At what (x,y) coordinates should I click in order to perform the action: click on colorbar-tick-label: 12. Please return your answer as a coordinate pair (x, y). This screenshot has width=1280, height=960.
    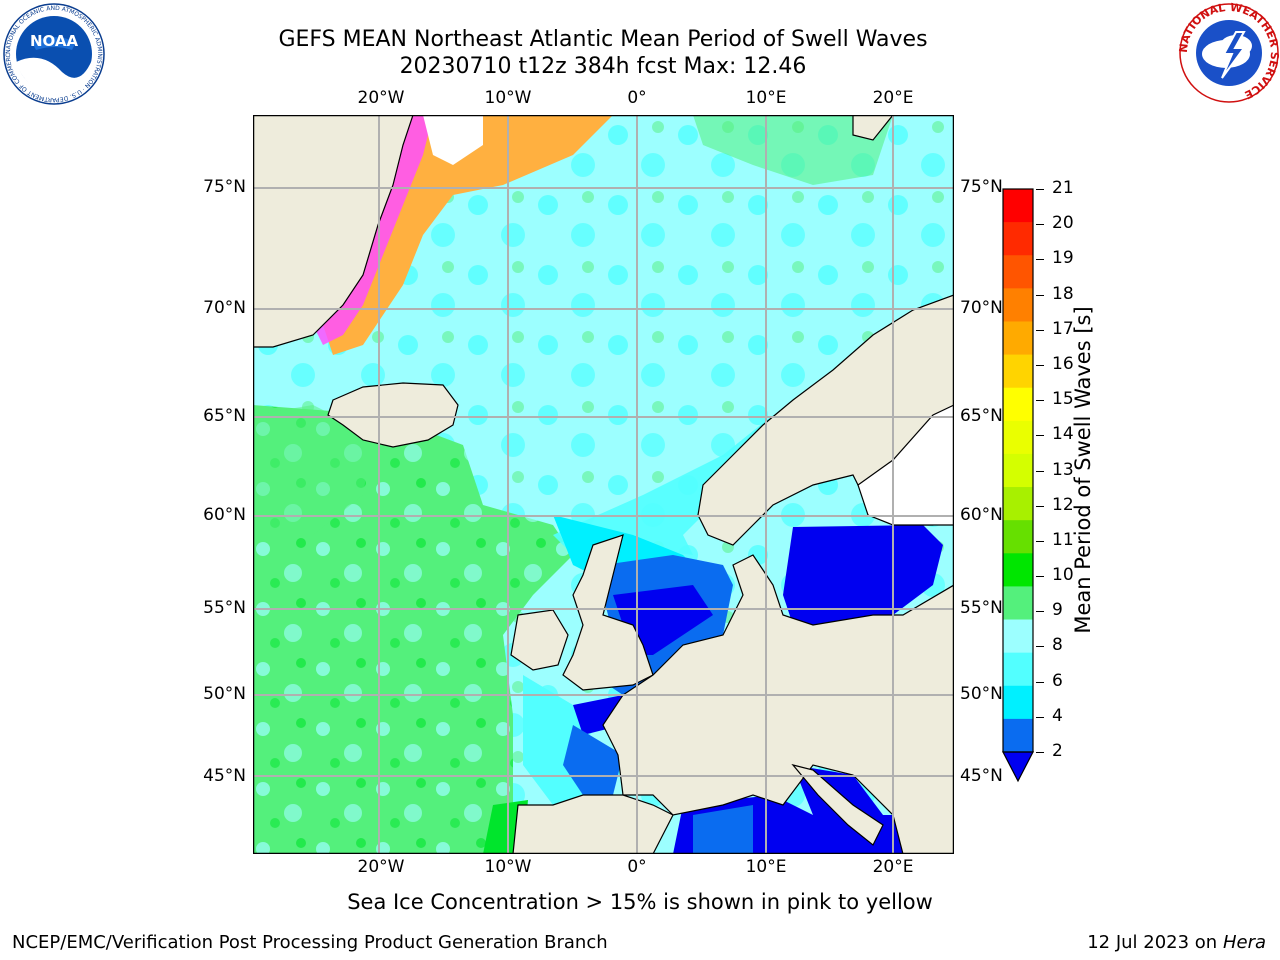
    Looking at the image, I should click on (1063, 504).